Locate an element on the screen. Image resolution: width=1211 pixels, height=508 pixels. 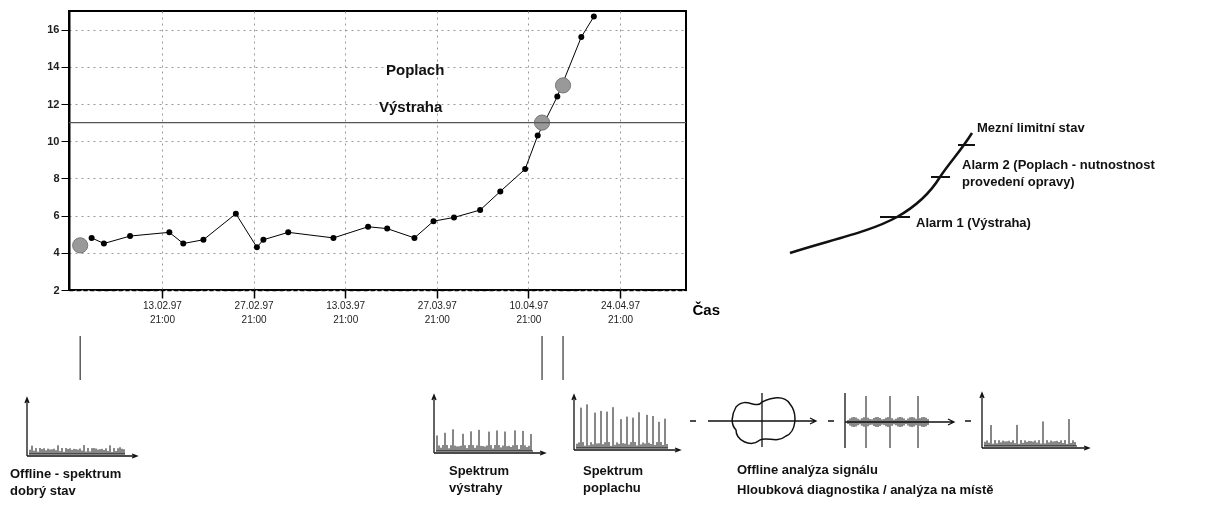
text: Alarm 2 (Poplach - nutnostnost provedení opravy) is located at coordinates (1059, 173).